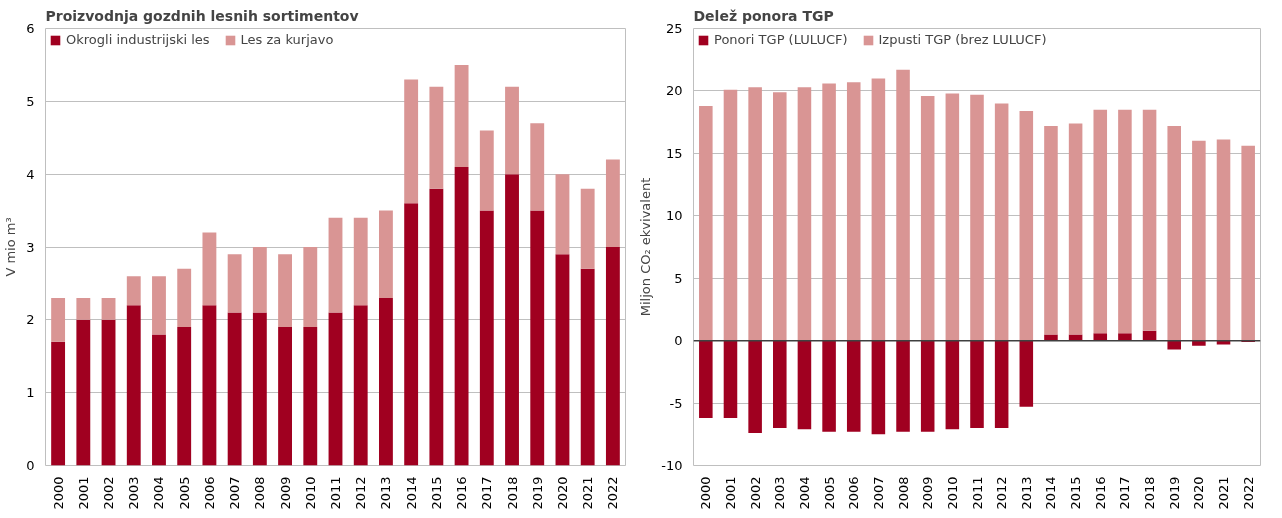 The height and width of the screenshot is (518, 1282). Describe the element at coordinates (829, 493) in the screenshot. I see `x-tick-label: 2005` at that location.